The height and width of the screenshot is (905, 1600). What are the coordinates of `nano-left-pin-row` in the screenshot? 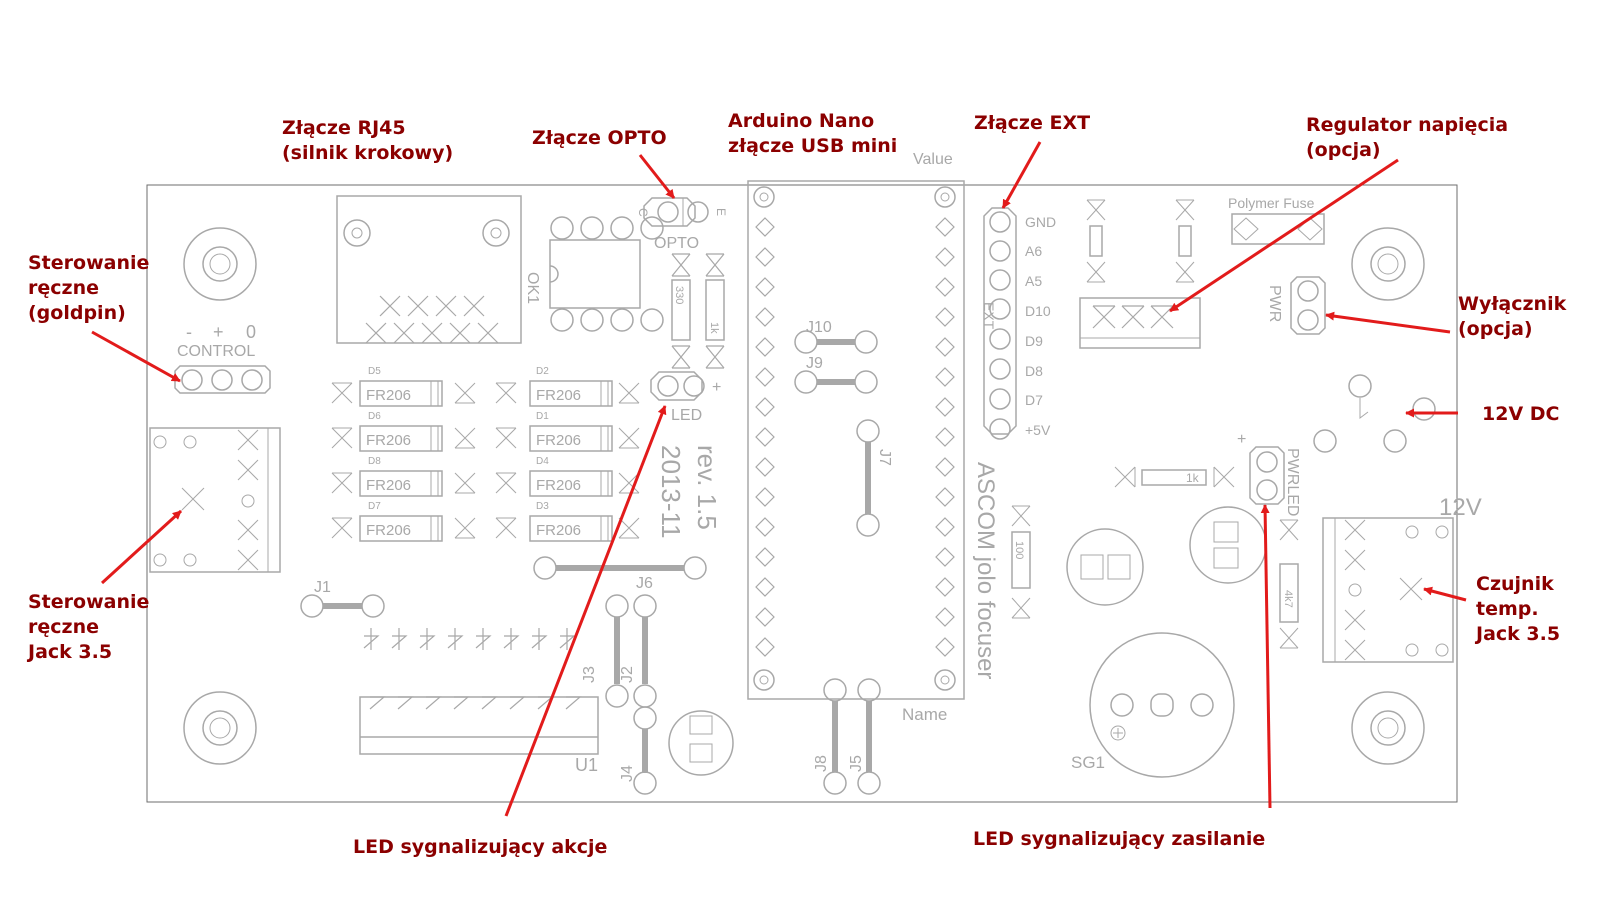 It's located at (765, 437).